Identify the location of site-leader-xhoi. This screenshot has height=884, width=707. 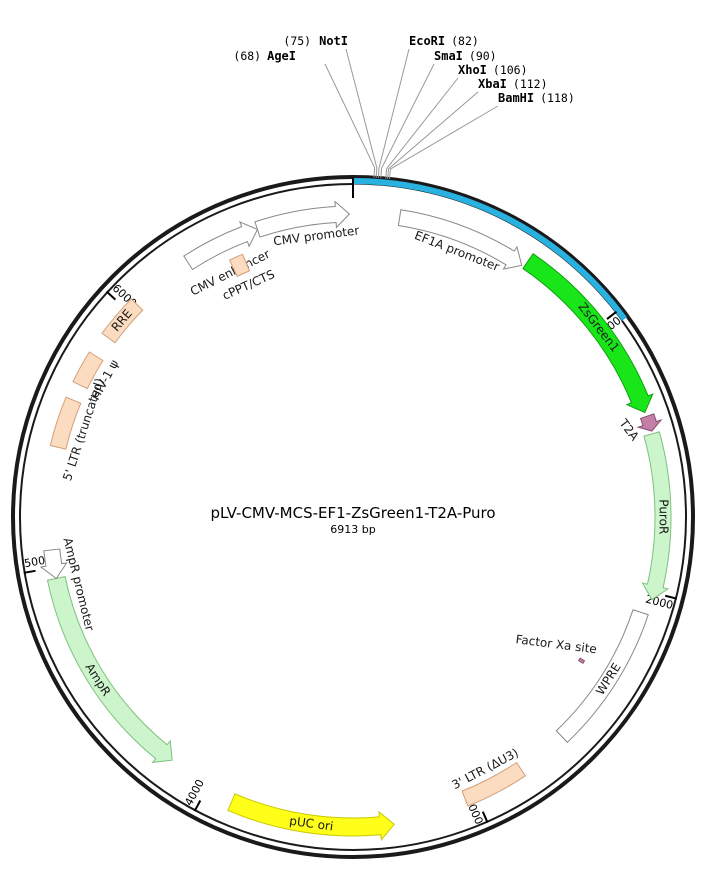
(422, 128).